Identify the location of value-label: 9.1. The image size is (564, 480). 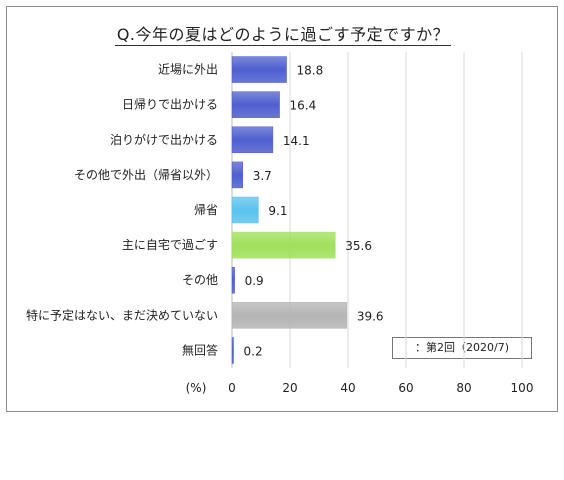
(277, 211).